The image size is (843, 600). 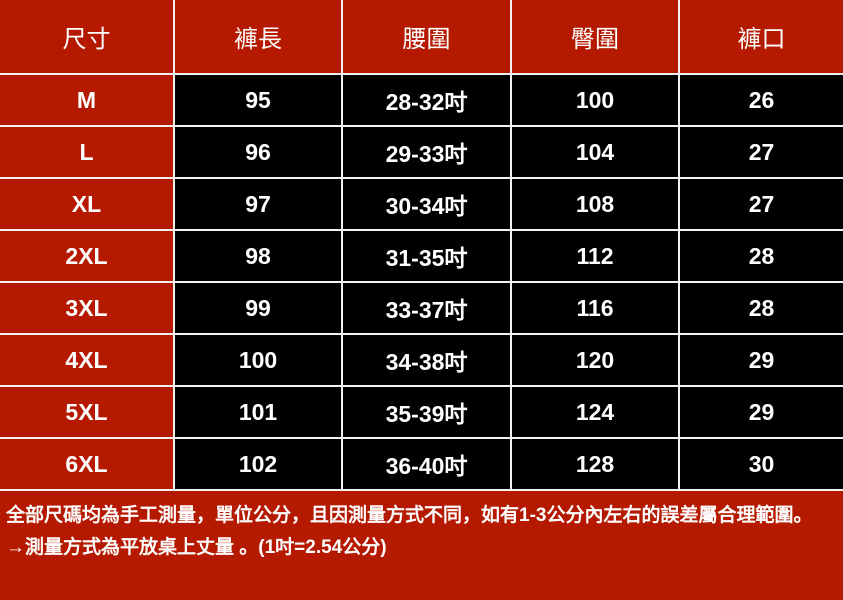 What do you see at coordinates (595, 204) in the screenshot?
I see `table-cell: 108` at bounding box center [595, 204].